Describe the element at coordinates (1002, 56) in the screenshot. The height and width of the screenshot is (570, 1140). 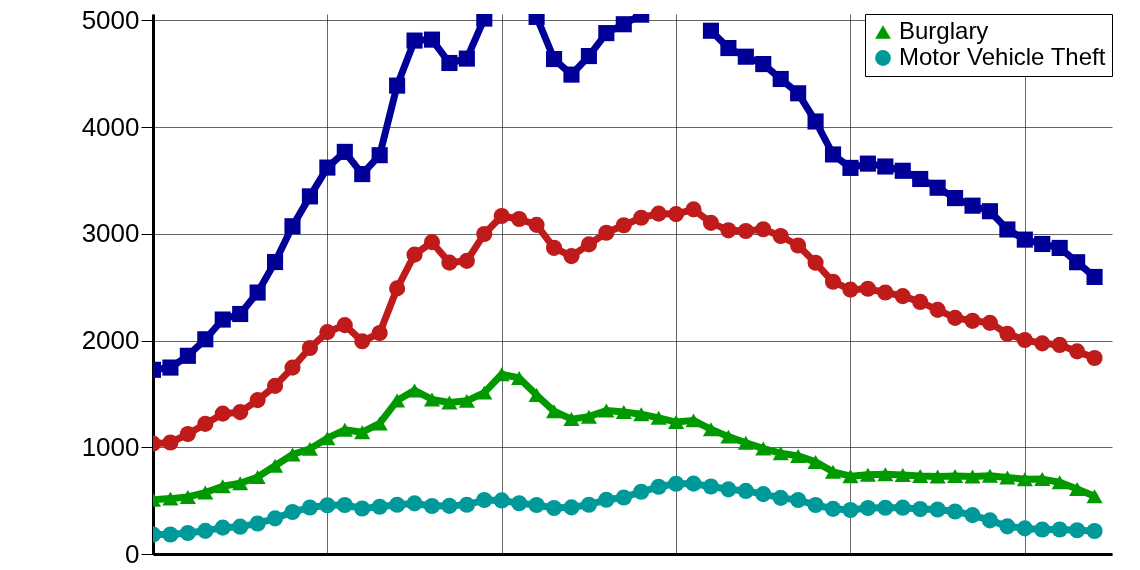
I see `legend-label: Motor Vehicle Theft` at that location.